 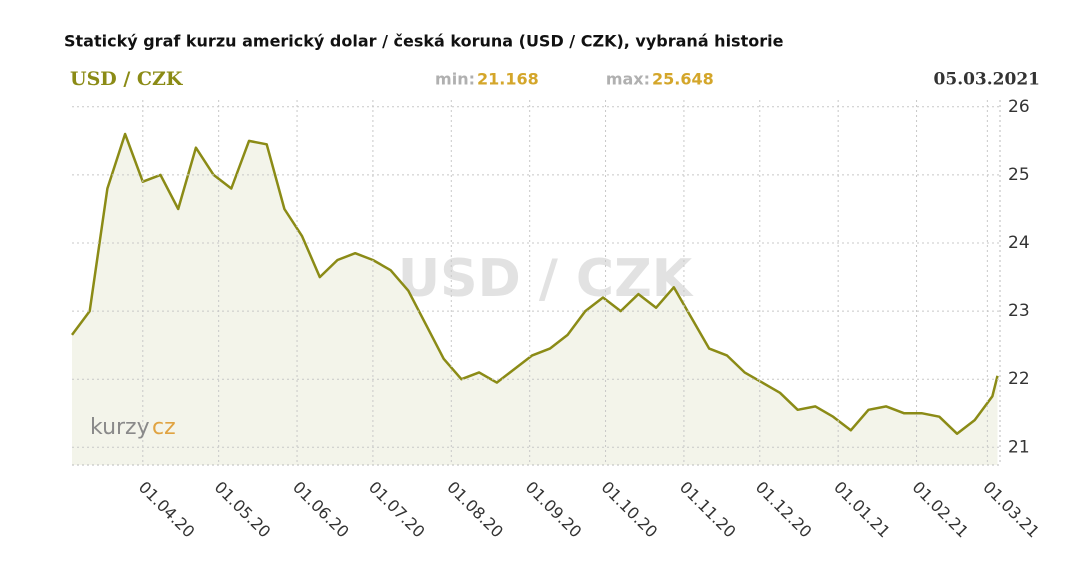 I want to click on min-label: min:, so click(x=455, y=79).